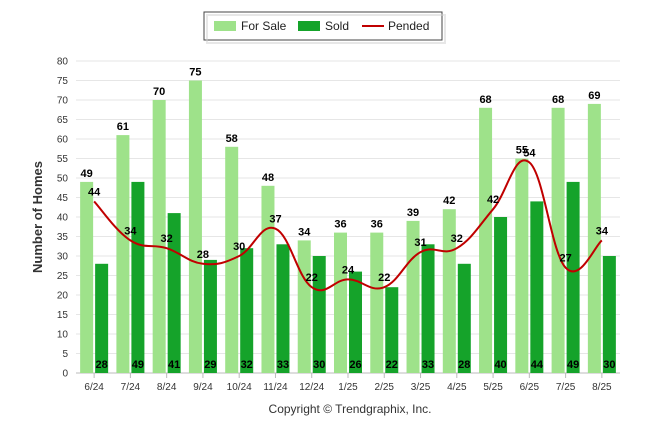 This screenshot has width=646, height=434. Describe the element at coordinates (457, 387) in the screenshot. I see `x-tick-label: 4/25` at that location.